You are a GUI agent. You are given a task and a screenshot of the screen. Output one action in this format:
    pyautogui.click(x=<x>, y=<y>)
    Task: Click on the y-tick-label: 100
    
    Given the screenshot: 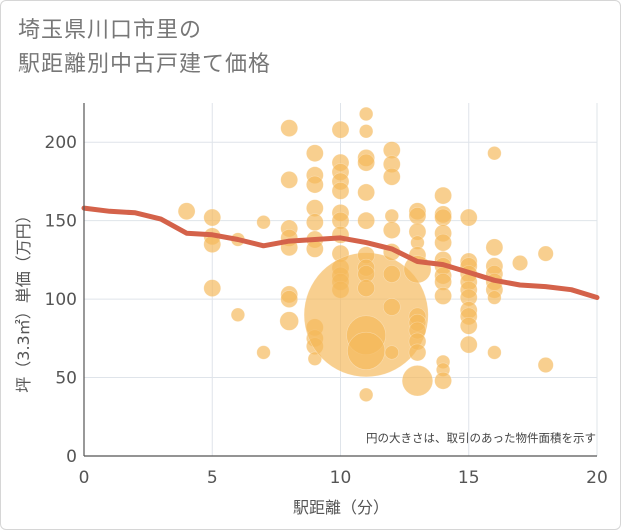 What is the action you would take?
    pyautogui.click(x=61, y=300)
    